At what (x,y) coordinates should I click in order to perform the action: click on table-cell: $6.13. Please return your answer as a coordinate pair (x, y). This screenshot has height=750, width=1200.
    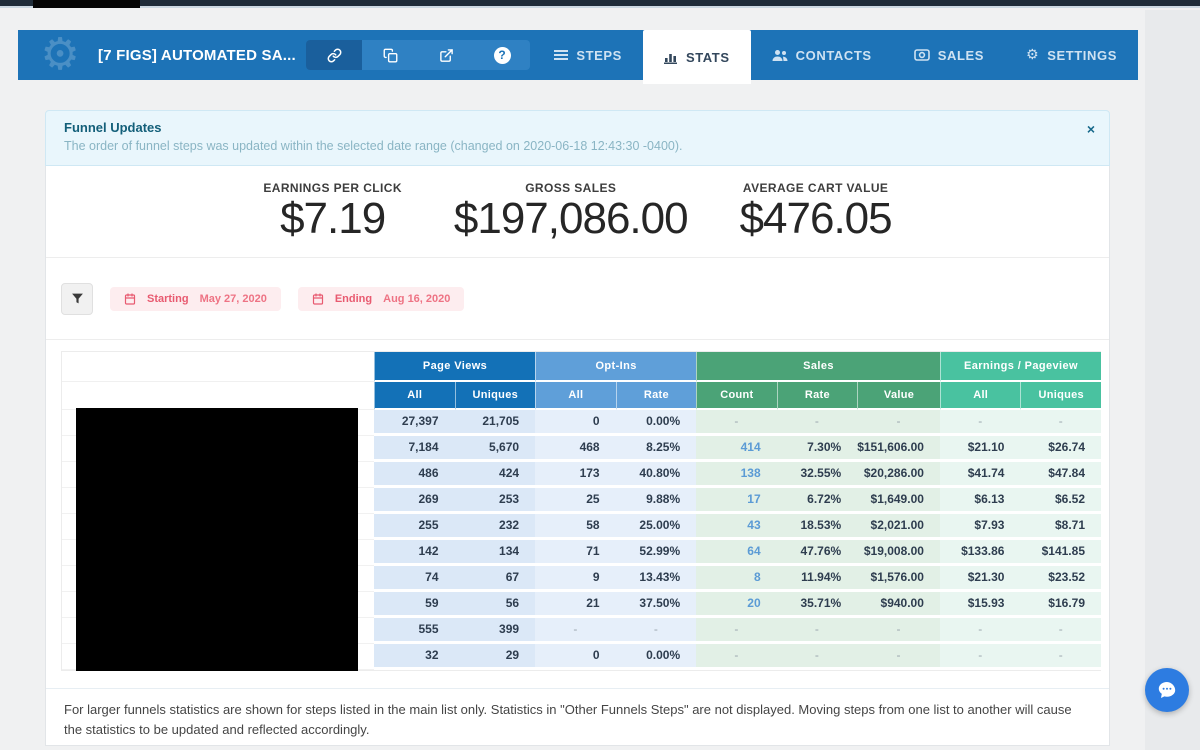
    Looking at the image, I should click on (980, 501).